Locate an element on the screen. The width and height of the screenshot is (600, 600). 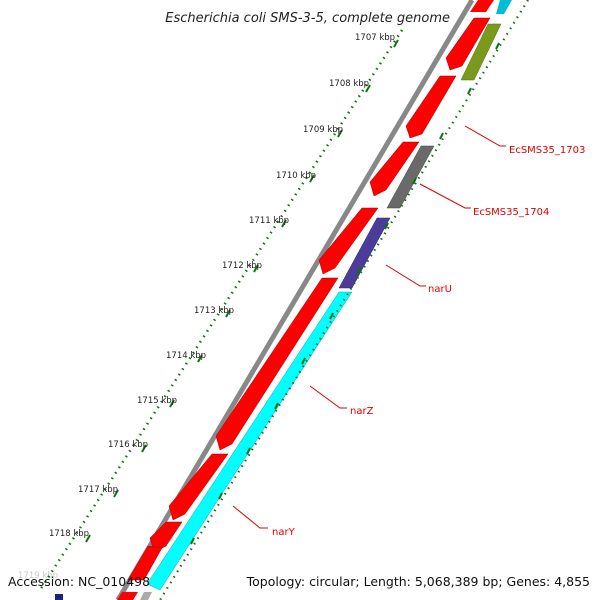
gene-label-narY: narY is located at coordinates (284, 532).